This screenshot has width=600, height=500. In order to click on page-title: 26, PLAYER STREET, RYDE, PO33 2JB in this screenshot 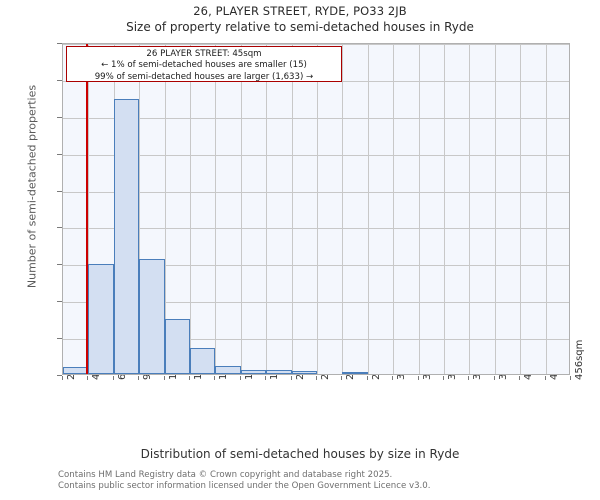, I will do `click(300, 11)`.